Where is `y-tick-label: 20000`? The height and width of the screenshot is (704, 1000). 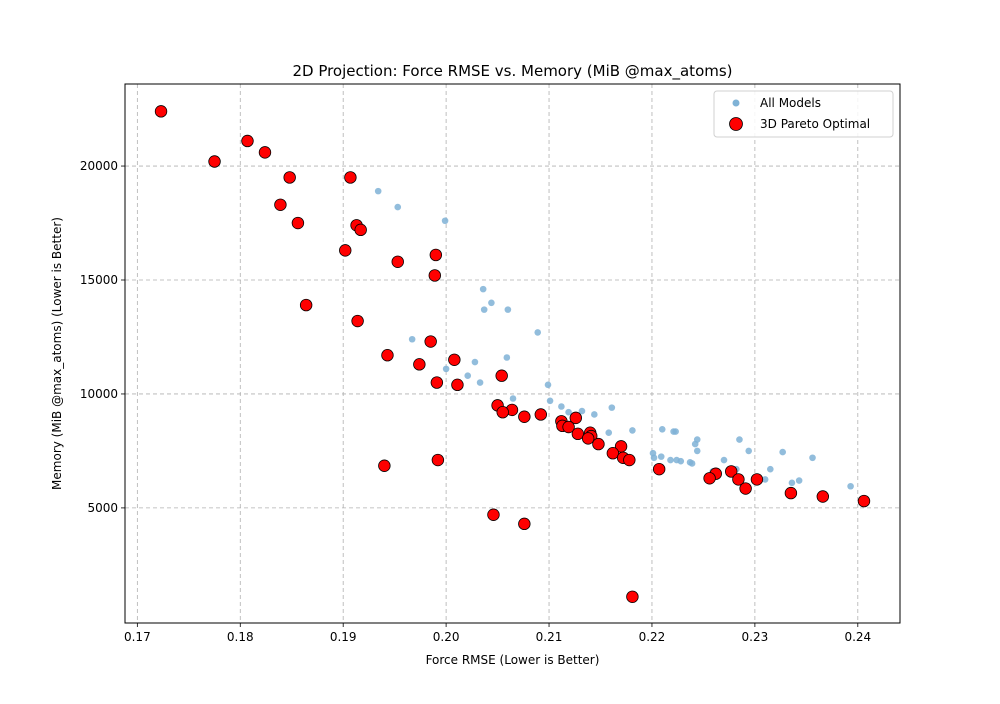 y-tick-label: 20000 is located at coordinates (99, 166).